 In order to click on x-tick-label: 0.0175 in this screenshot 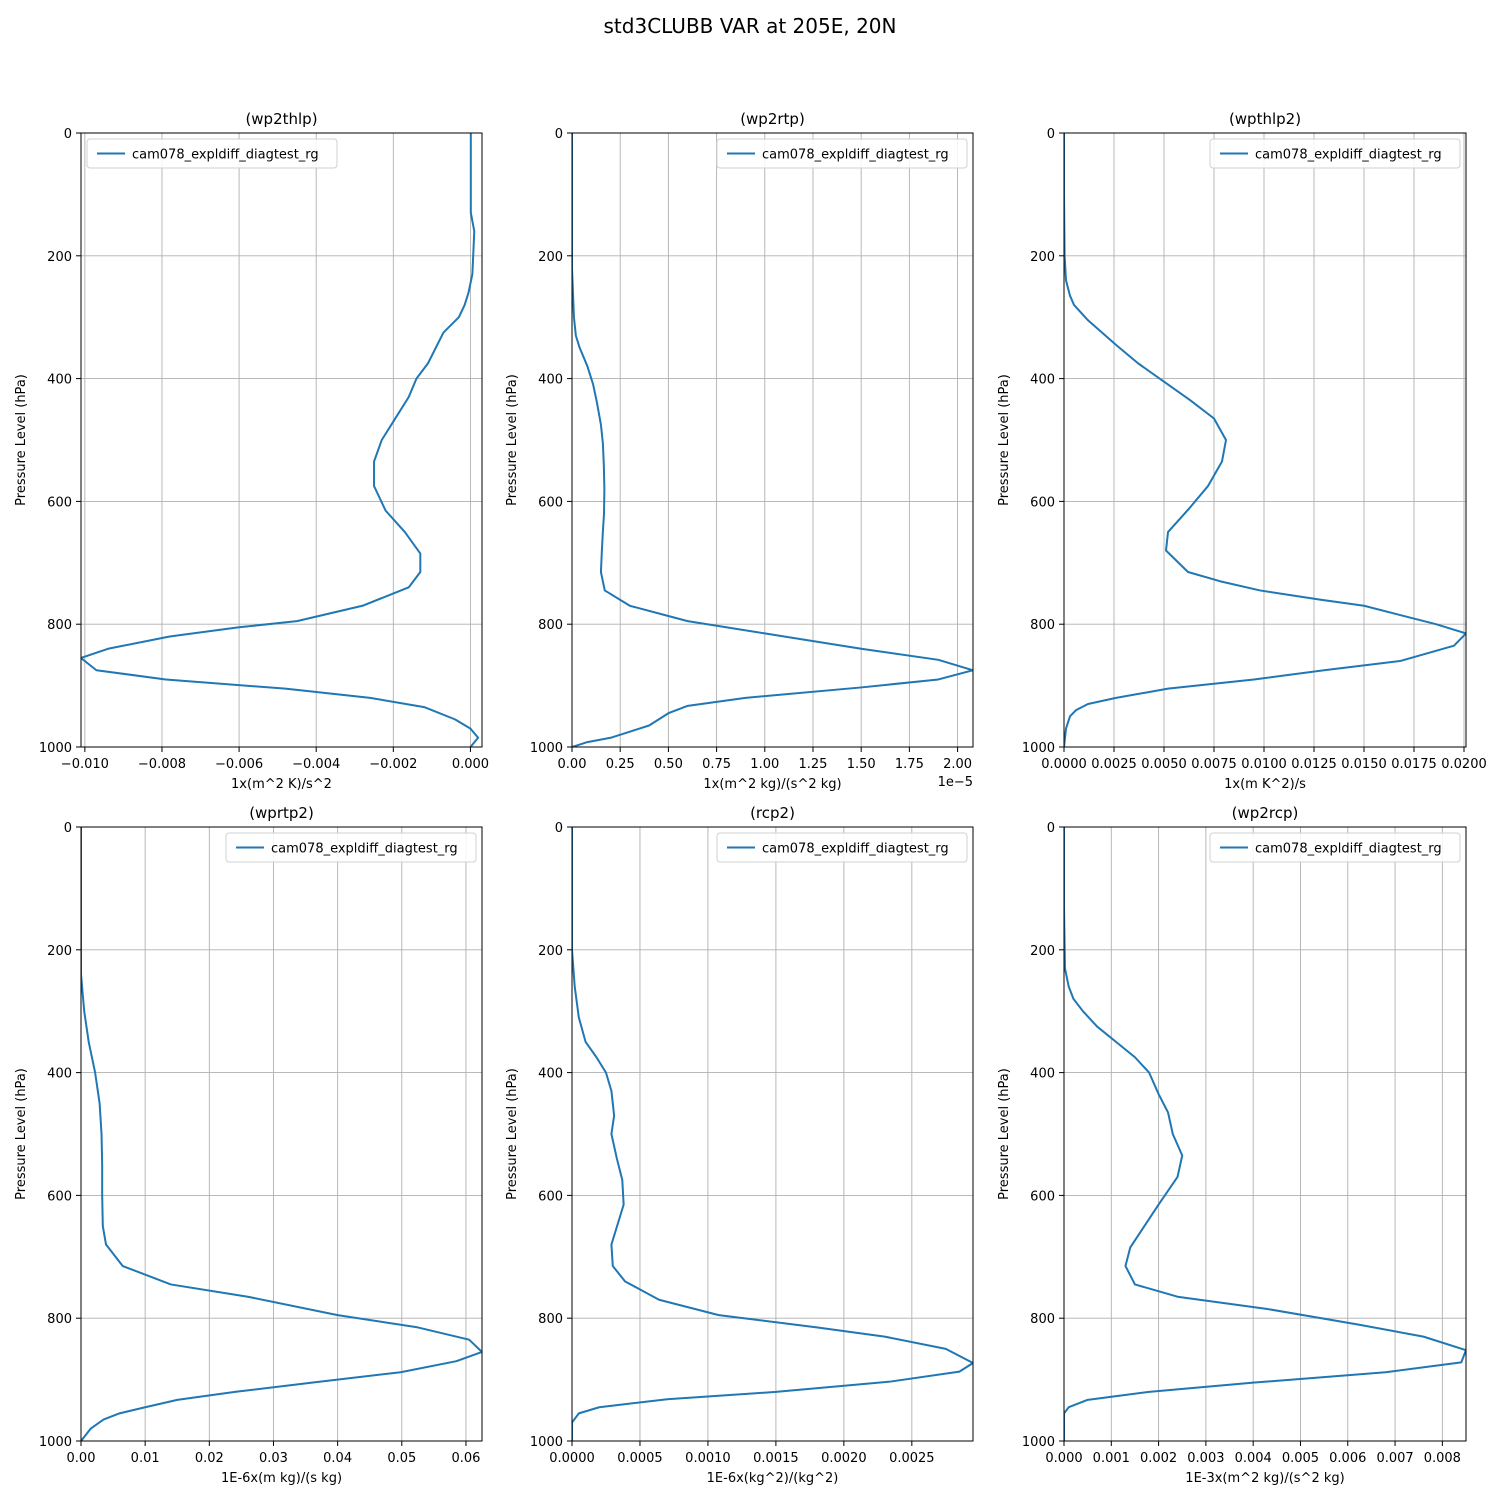, I will do `click(1414, 764)`.